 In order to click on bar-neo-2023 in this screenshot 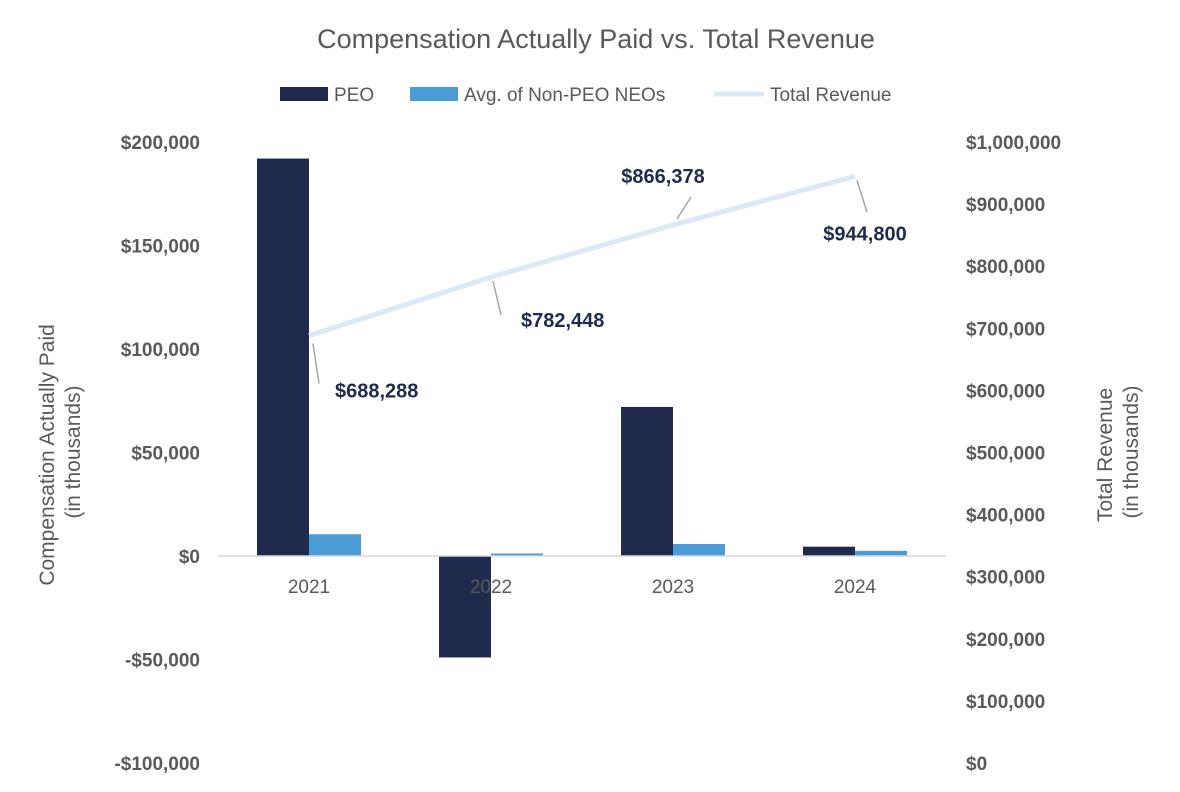, I will do `click(699, 549)`.